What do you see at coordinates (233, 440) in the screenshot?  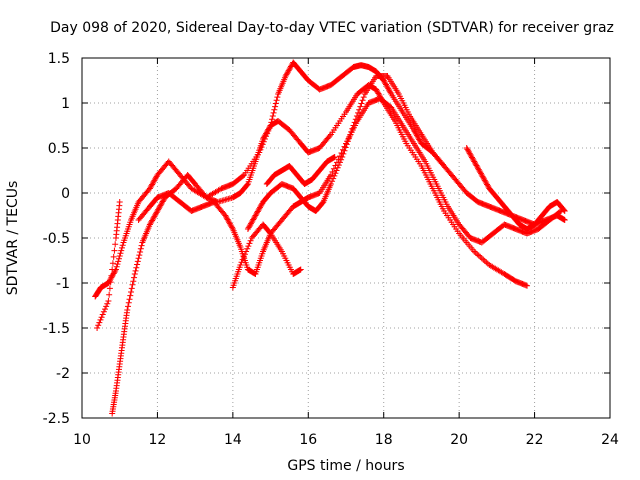 I see `x-tick-label: 14` at bounding box center [233, 440].